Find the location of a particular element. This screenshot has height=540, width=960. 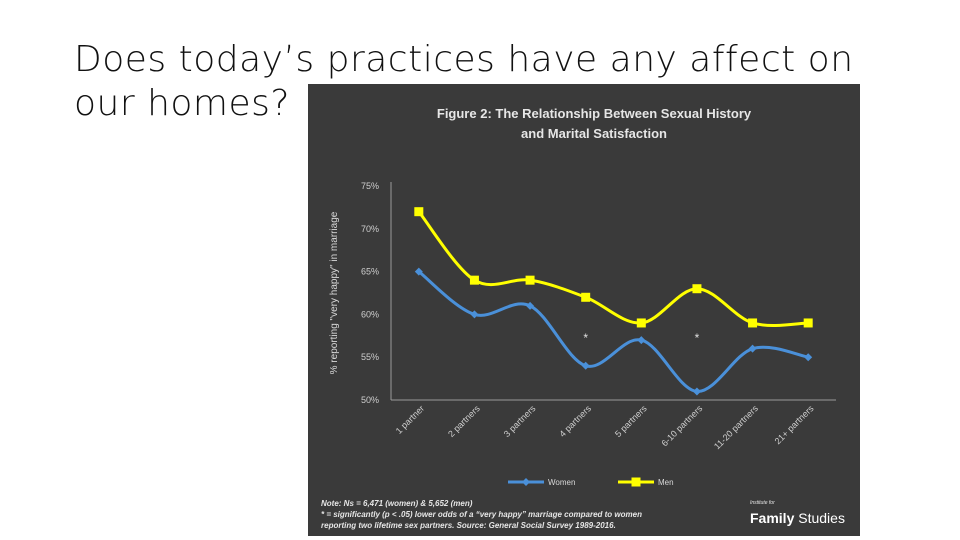

chart-annotations: * * is located at coordinates (641, 338).